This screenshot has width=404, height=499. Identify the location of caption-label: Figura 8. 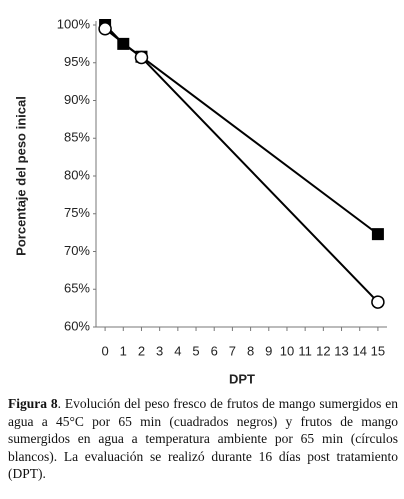
(33, 403).